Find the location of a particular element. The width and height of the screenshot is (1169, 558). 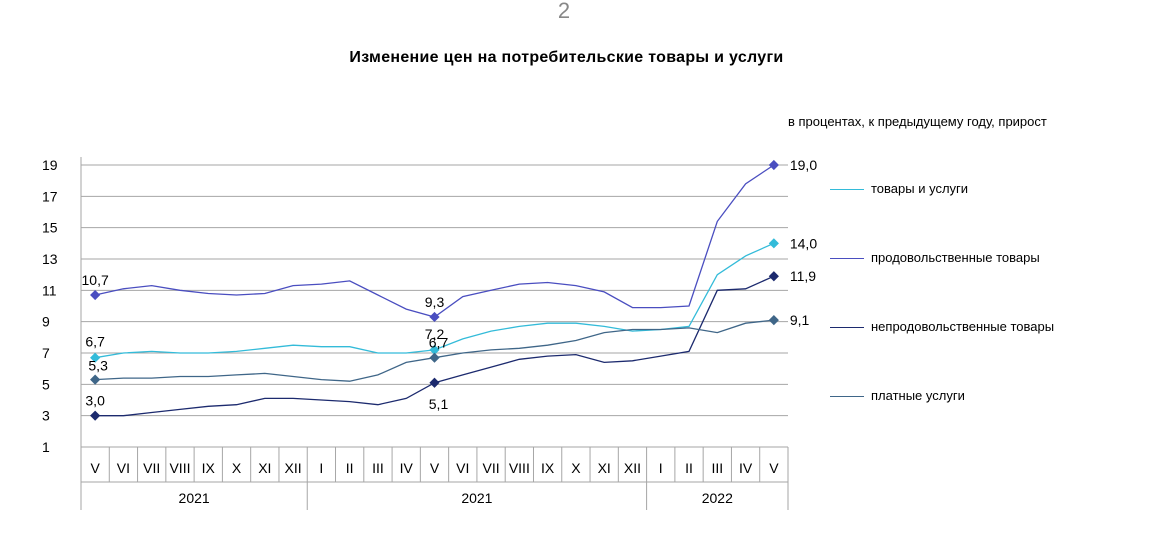

legend-label: товары и услуги is located at coordinates (920, 188).